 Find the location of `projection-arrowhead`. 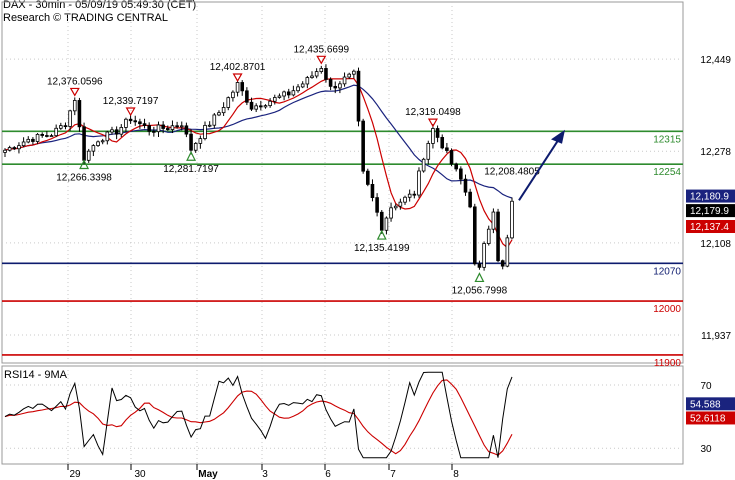

projection-arrowhead is located at coordinates (558, 136).